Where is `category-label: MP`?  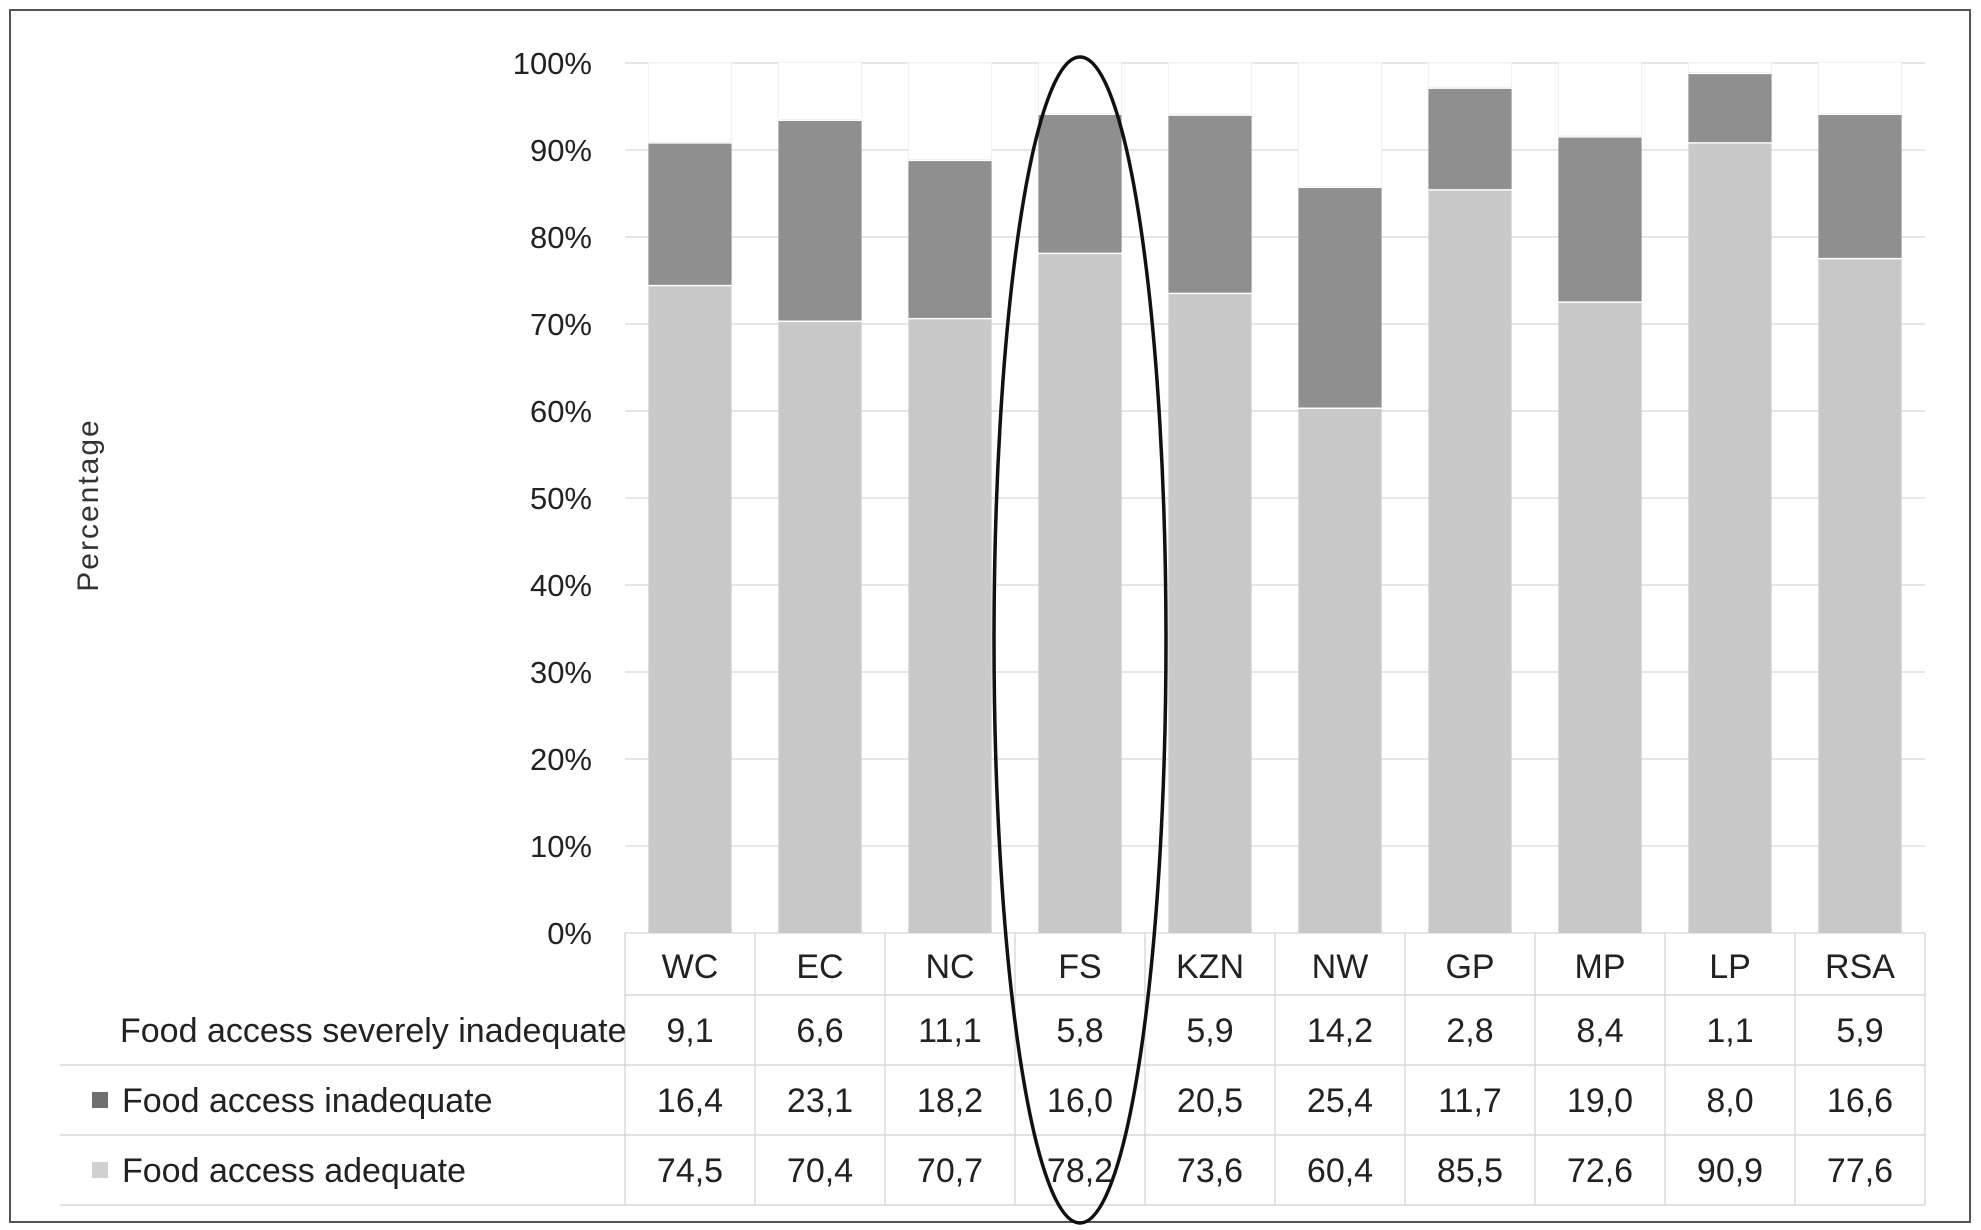
category-label: MP is located at coordinates (1600, 967).